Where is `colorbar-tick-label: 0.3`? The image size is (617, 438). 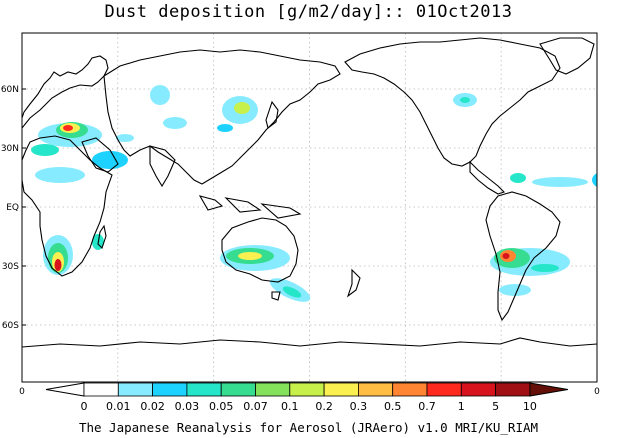
colorbar-tick-label: 0.3 is located at coordinates (359, 406).